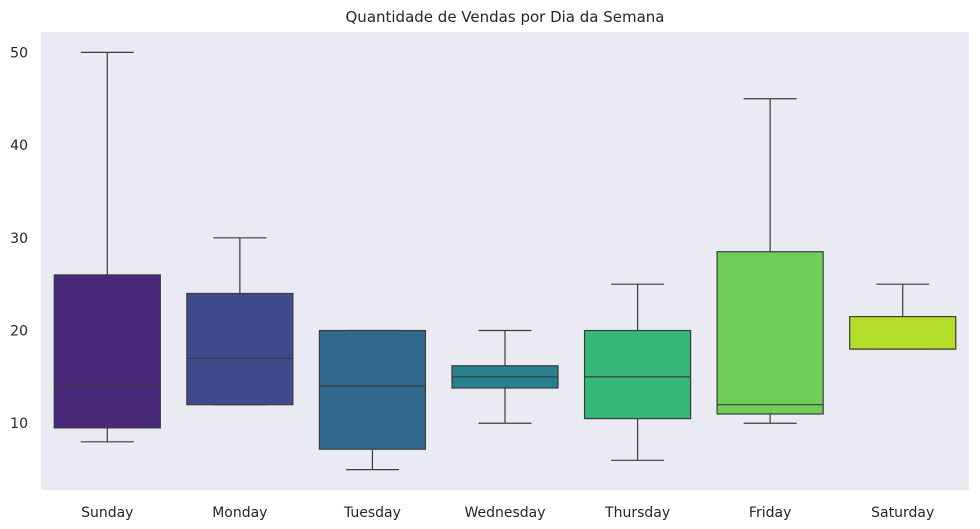  I want to click on y-tick-label: 10, so click(19, 424).